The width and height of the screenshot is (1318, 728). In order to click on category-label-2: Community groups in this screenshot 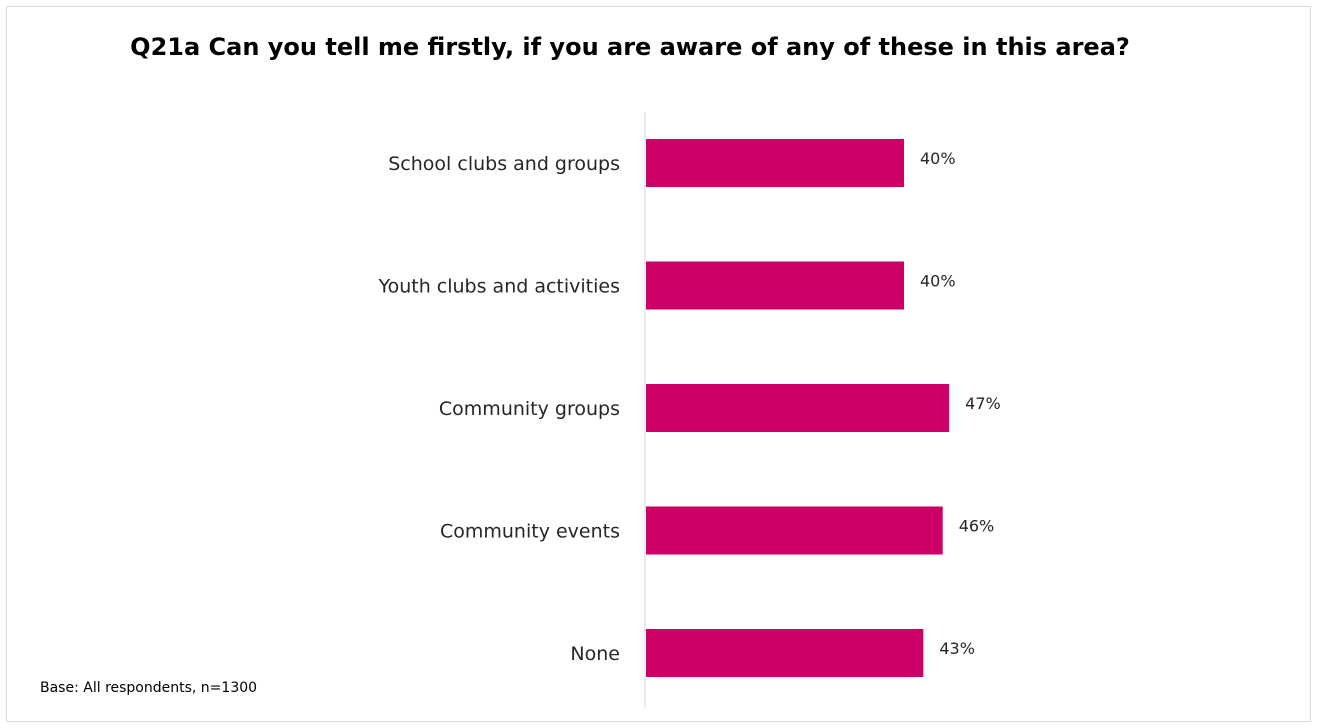, I will do `click(529, 409)`.